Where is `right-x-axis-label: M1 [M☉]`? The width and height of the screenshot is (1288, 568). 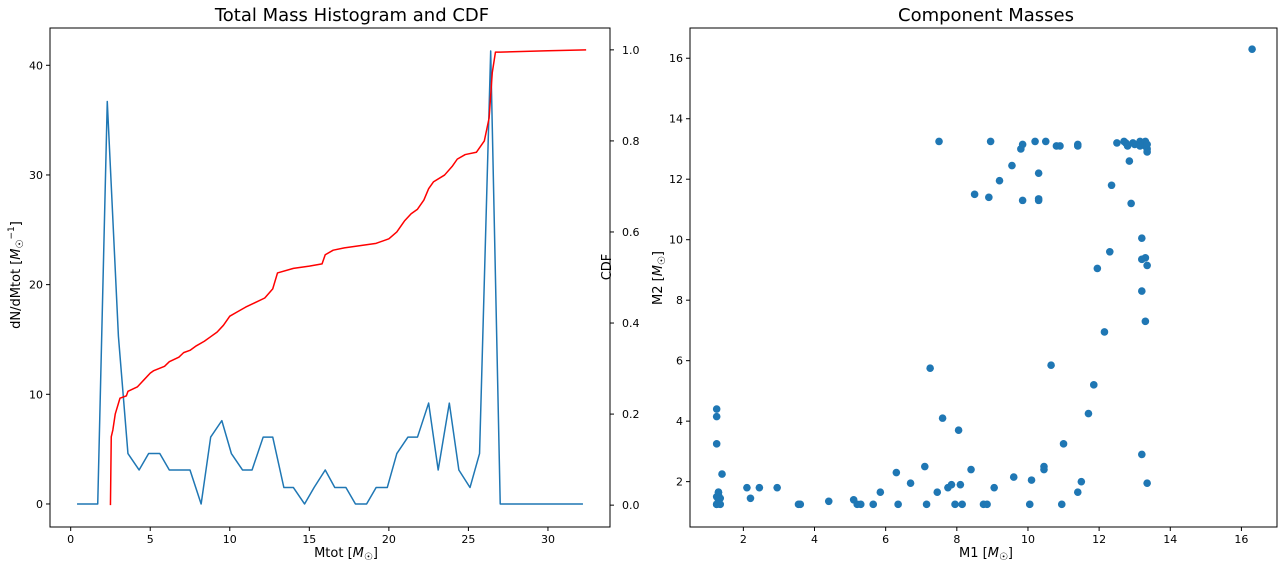
right-x-axis-label: M1 [M☉] is located at coordinates (986, 554).